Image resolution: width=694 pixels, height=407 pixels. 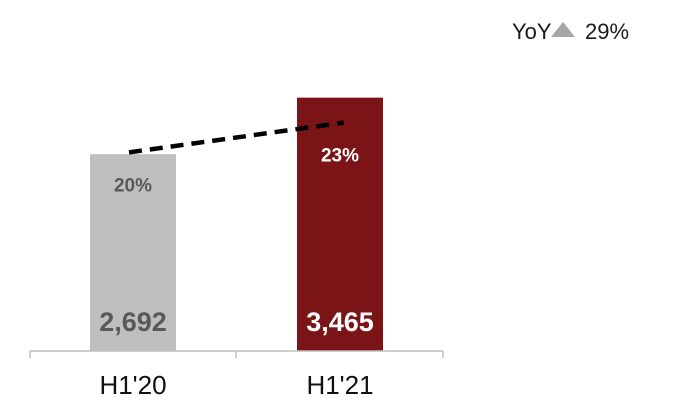 What do you see at coordinates (132, 385) in the screenshot?
I see `category-label: H1'20` at bounding box center [132, 385].